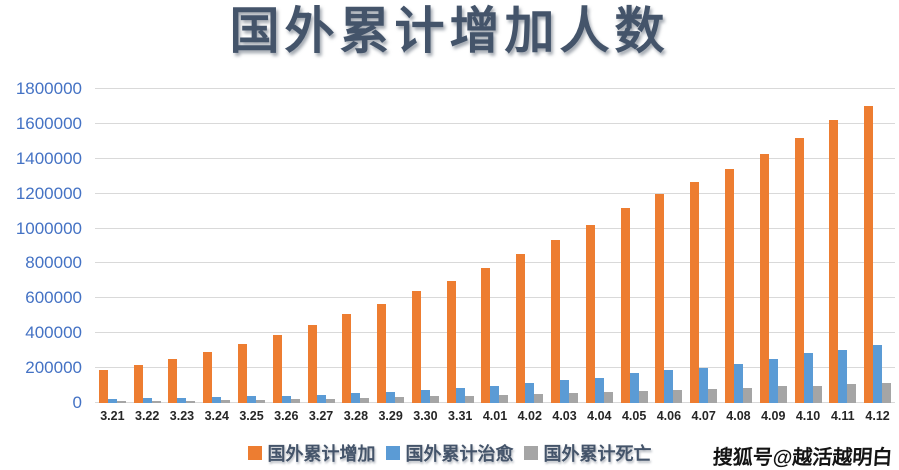 This screenshot has width=899, height=470. I want to click on y-tick-label: 1200000, so click(48, 193).